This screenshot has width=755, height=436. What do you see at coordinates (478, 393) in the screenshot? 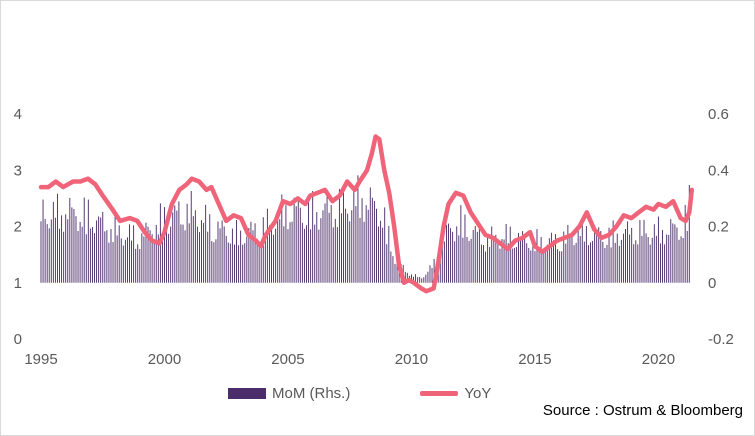
I see `legend-label-yoy: YoY` at bounding box center [478, 393].